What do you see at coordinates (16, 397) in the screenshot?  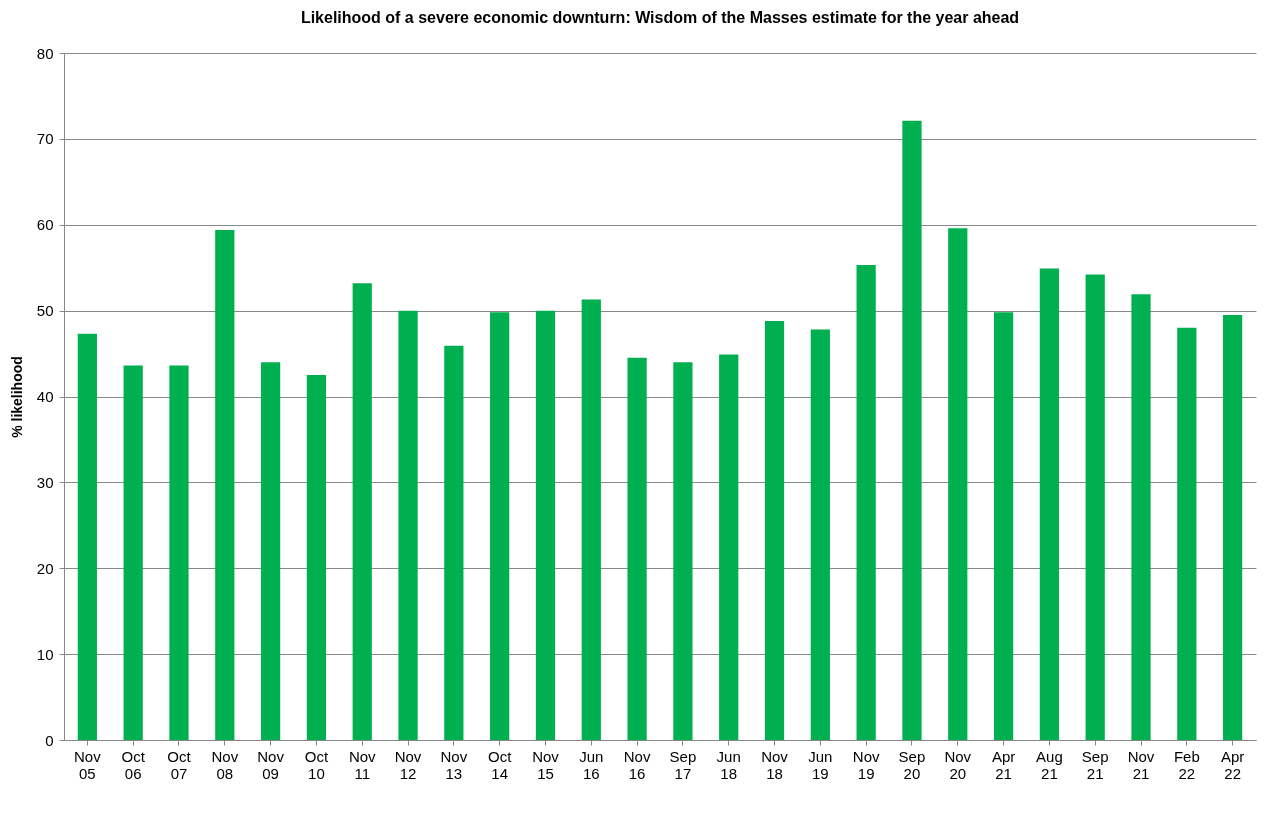 I see `y-axis-title: % likelihood` at bounding box center [16, 397].